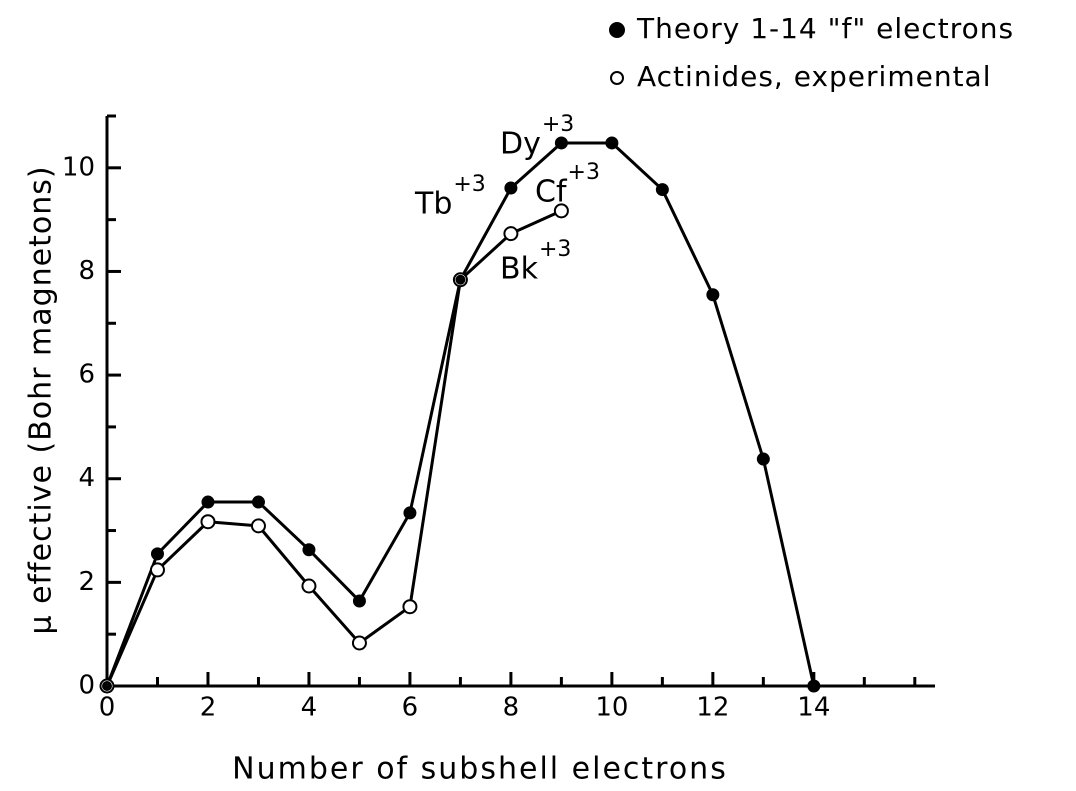  What do you see at coordinates (309, 708) in the screenshot?
I see `x-tick-label: 4` at bounding box center [309, 708].